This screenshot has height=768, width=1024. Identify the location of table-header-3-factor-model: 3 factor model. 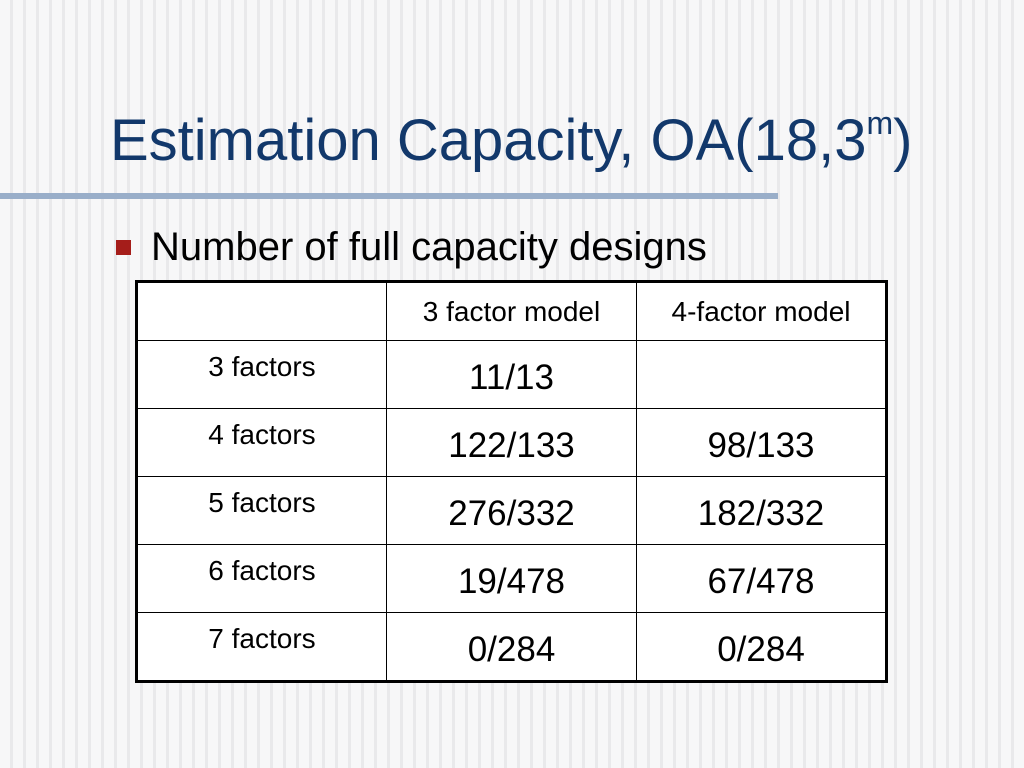
(511, 311).